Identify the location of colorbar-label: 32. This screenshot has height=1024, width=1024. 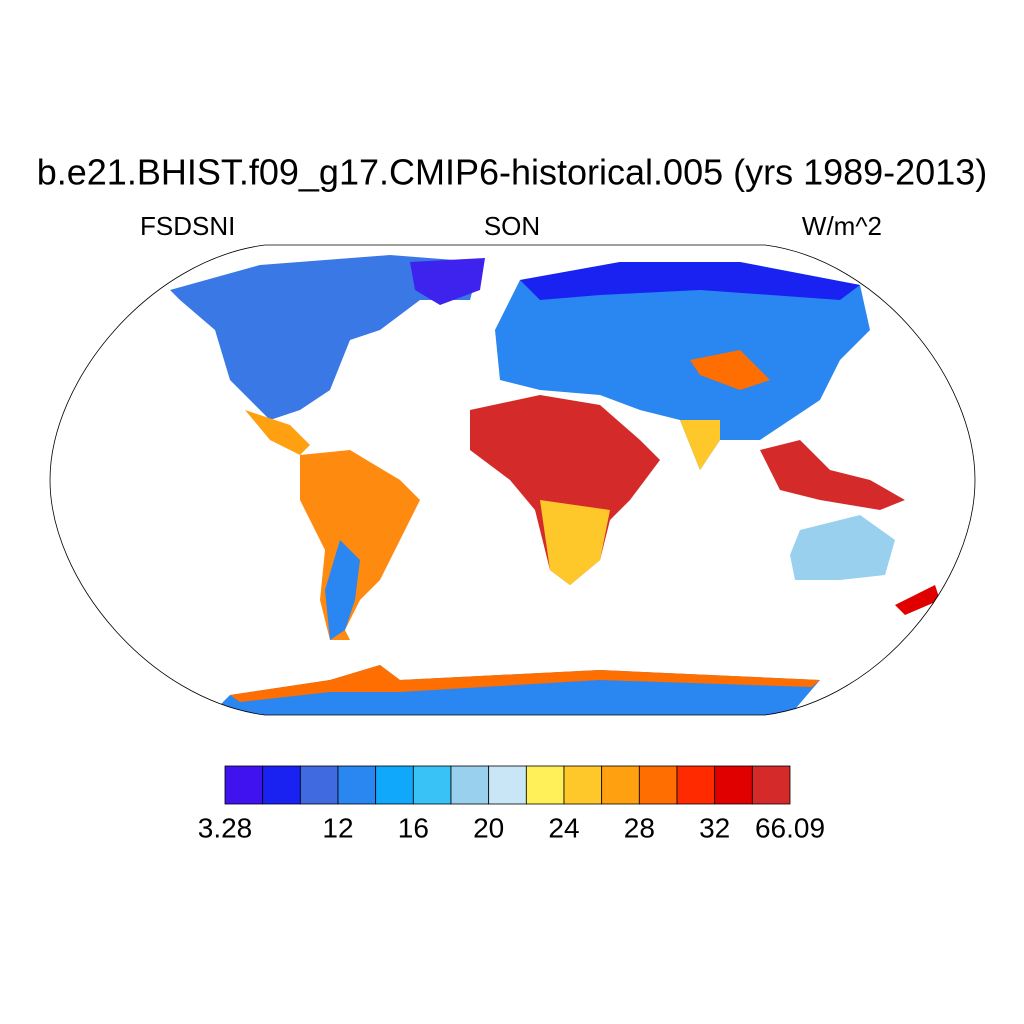
(714, 827).